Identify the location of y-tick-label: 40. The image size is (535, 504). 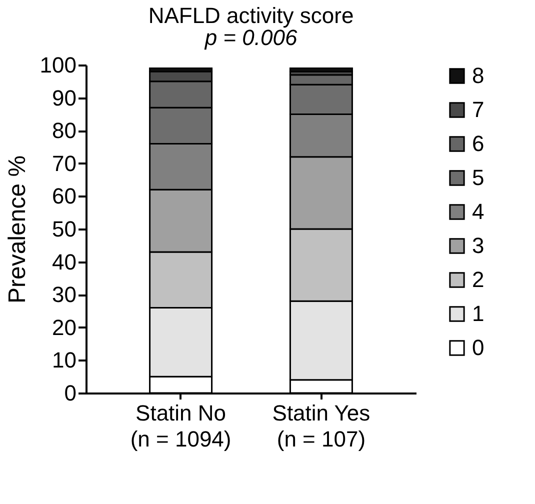
(64, 261).